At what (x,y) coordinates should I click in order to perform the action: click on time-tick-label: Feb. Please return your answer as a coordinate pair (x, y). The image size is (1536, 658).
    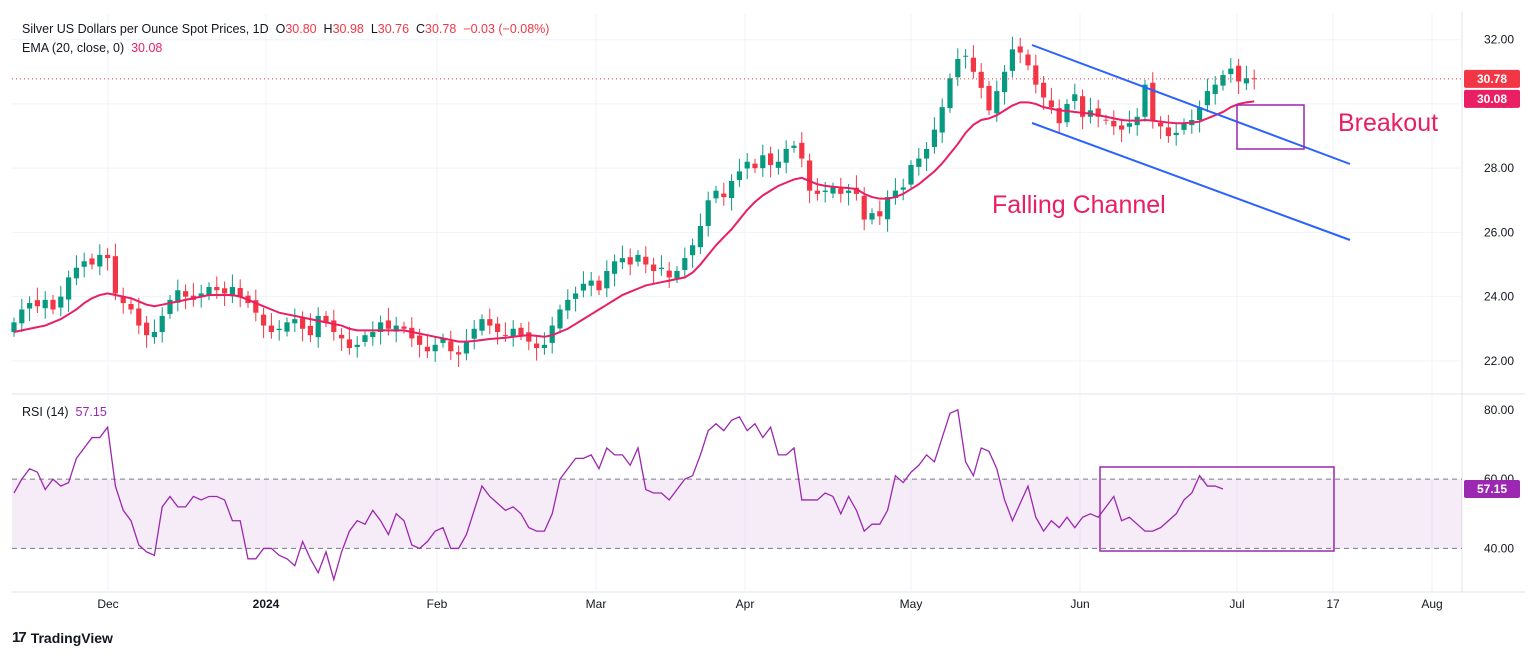
    Looking at the image, I should click on (437, 604).